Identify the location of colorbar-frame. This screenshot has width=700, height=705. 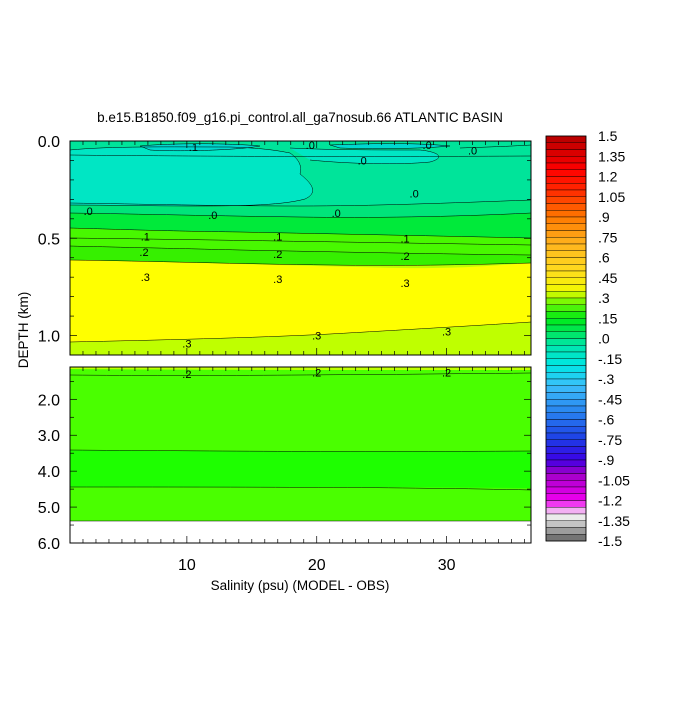
(566, 338).